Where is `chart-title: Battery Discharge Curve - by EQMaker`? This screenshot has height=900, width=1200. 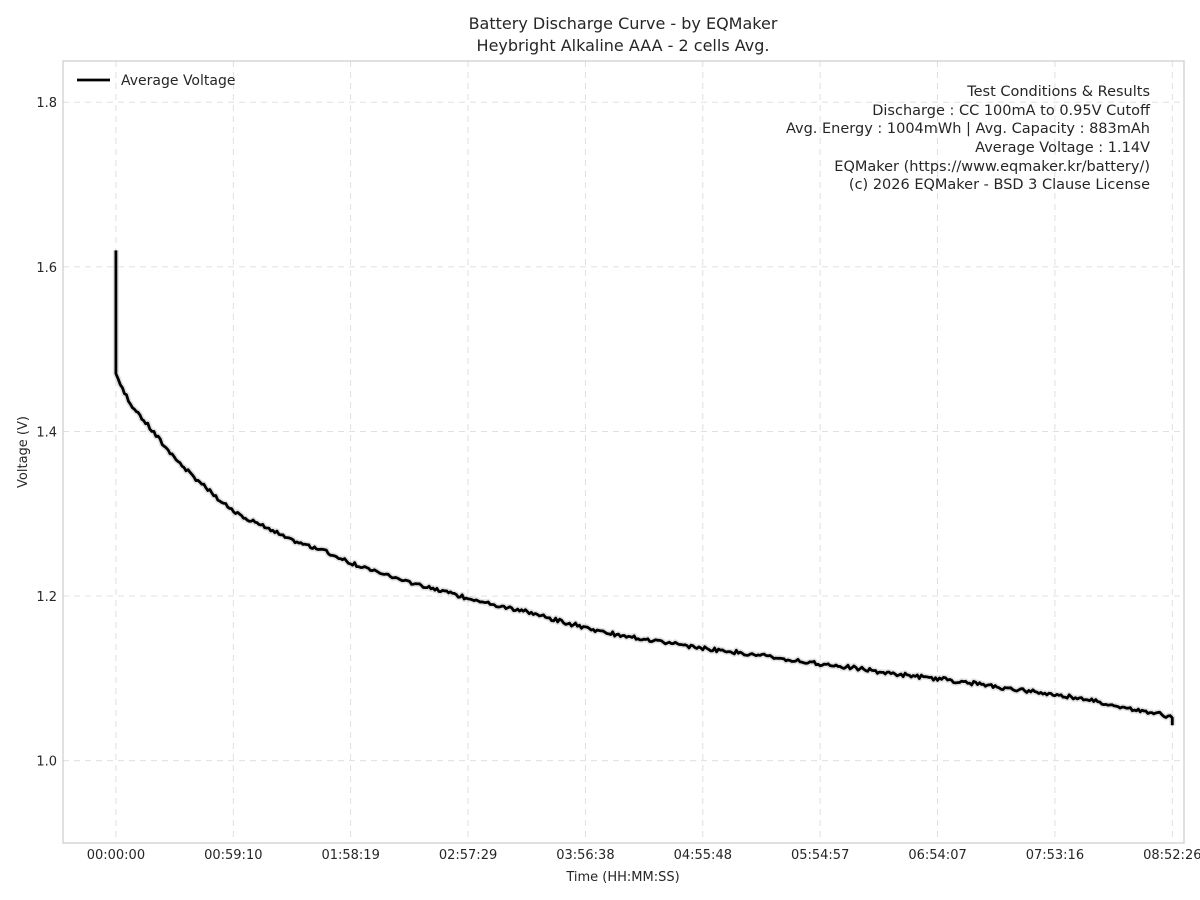
chart-title: Battery Discharge Curve - by EQMaker is located at coordinates (623, 23).